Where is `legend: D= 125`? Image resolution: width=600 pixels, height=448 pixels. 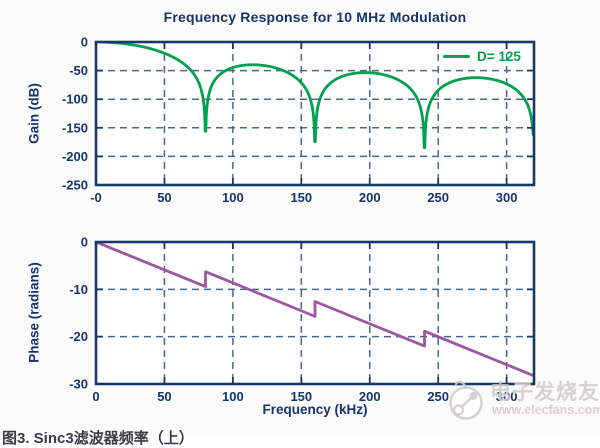 legend: D= 125 is located at coordinates (482, 56).